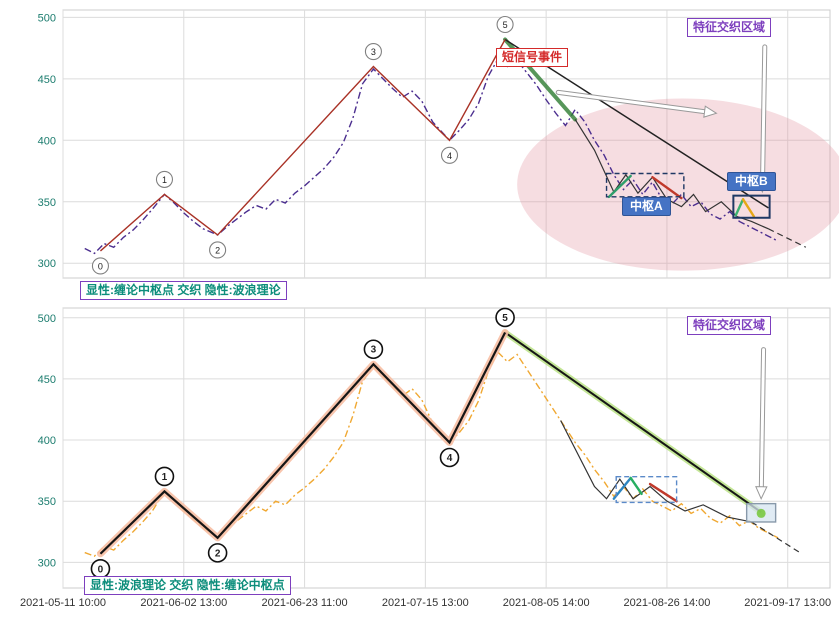 This screenshot has height=617, width=839. I want to click on feature-region-label-top: 特征交织区域, so click(729, 27).